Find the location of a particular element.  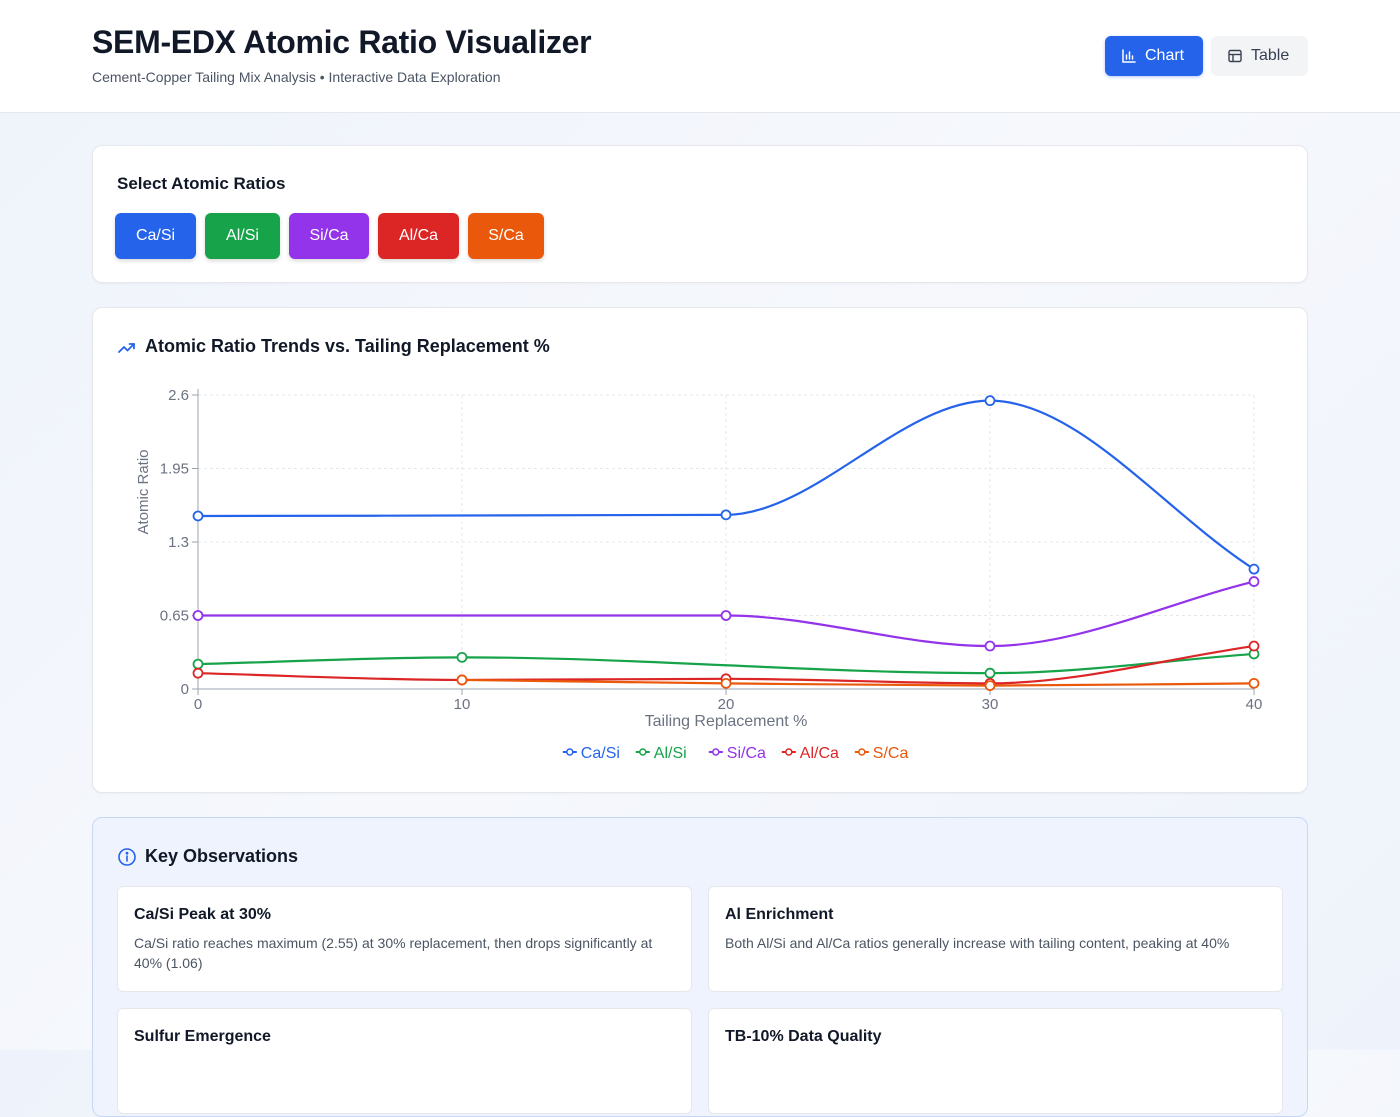

legend-item-al-ca: Al/Ca is located at coordinates (810, 753).